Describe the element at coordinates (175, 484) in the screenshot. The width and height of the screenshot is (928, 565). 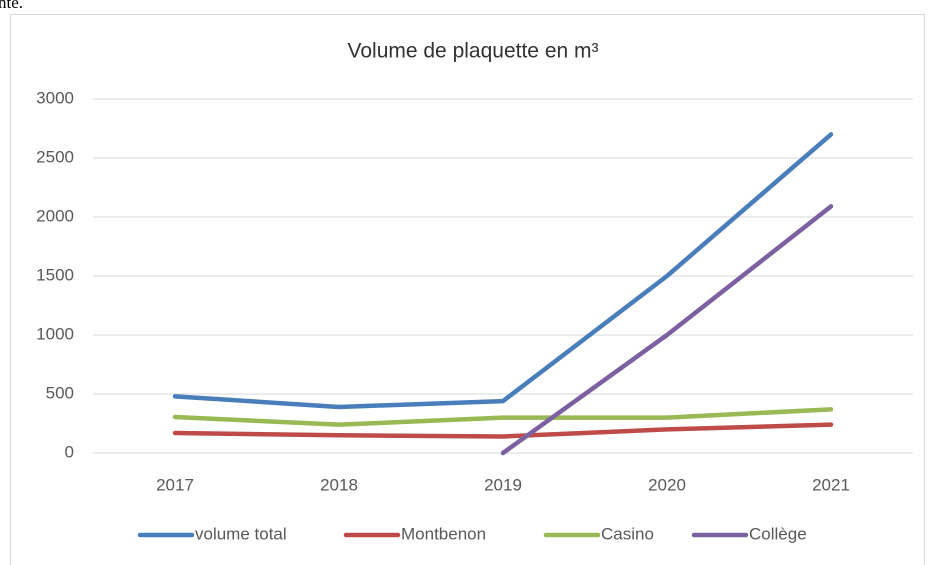
I see `x-tick-label: 2017` at that location.